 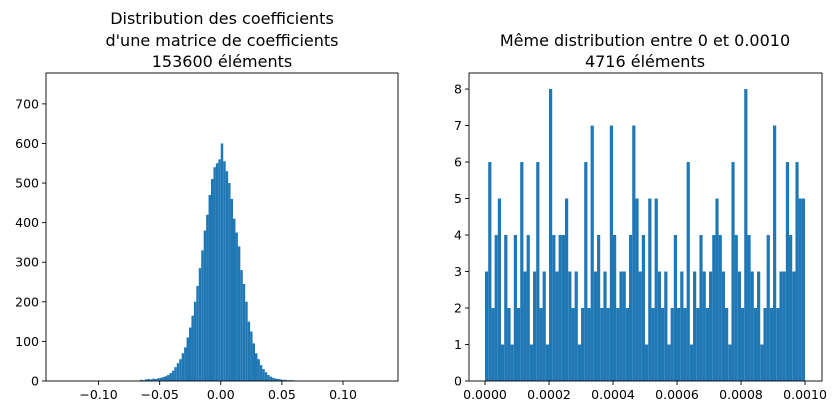 I want to click on chart-title-line: Même distribution entre 0 et 0.0010, so click(x=645, y=40).